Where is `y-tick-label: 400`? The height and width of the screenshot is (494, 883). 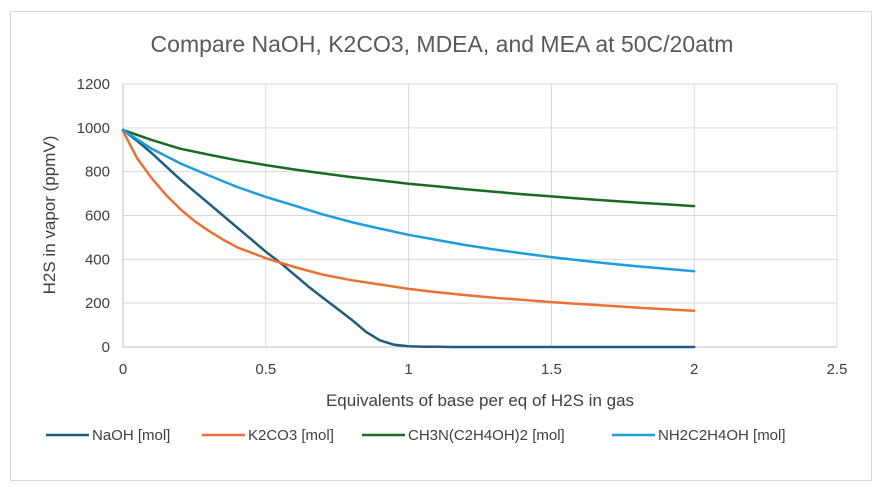 y-tick-label: 400 is located at coordinates (97, 259).